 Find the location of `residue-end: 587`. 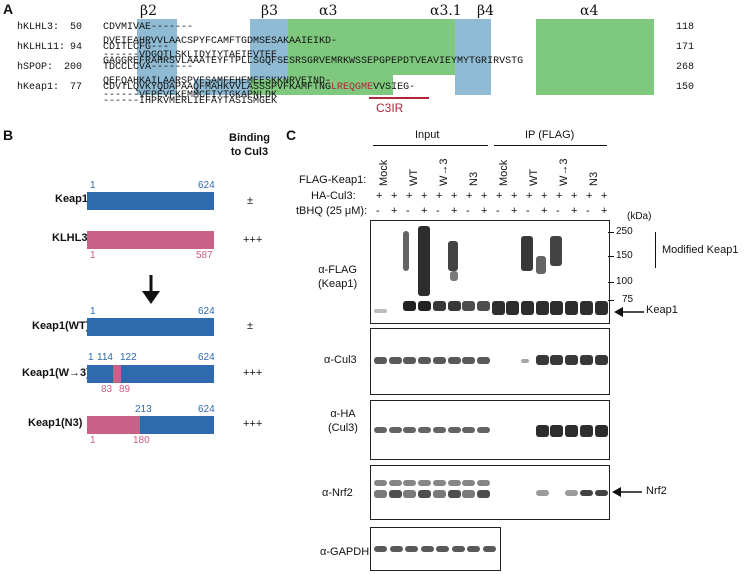

residue-end: 587 is located at coordinates (204, 255).